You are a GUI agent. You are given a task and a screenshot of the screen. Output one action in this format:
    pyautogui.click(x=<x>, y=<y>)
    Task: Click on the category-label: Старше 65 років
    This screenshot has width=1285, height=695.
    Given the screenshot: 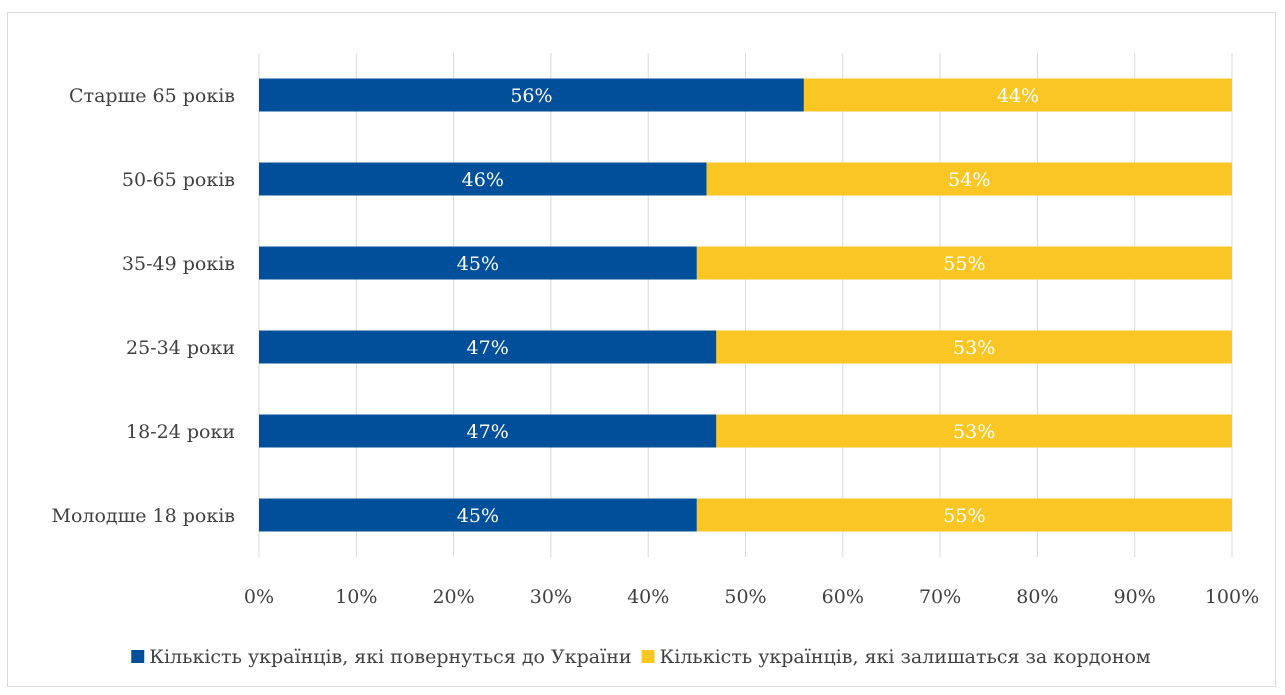 What is the action you would take?
    pyautogui.click(x=152, y=96)
    